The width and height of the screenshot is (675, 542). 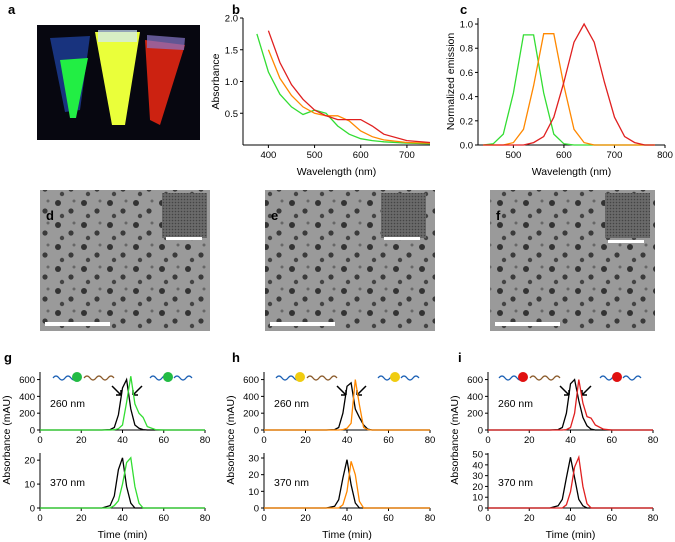 I want to click on panel-label: c, so click(x=463, y=9).